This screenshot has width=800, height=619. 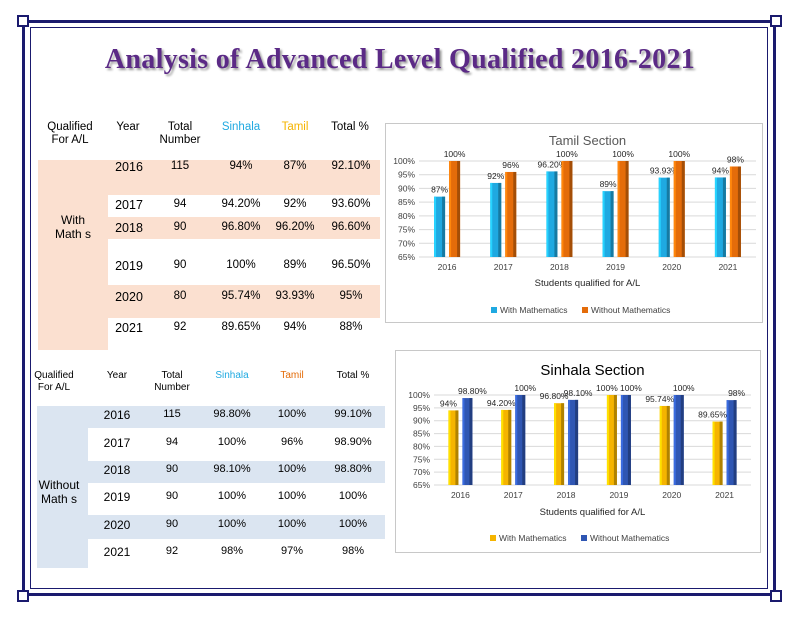 What do you see at coordinates (618, 495) in the screenshot?
I see `x-tick-label: 2019` at bounding box center [618, 495].